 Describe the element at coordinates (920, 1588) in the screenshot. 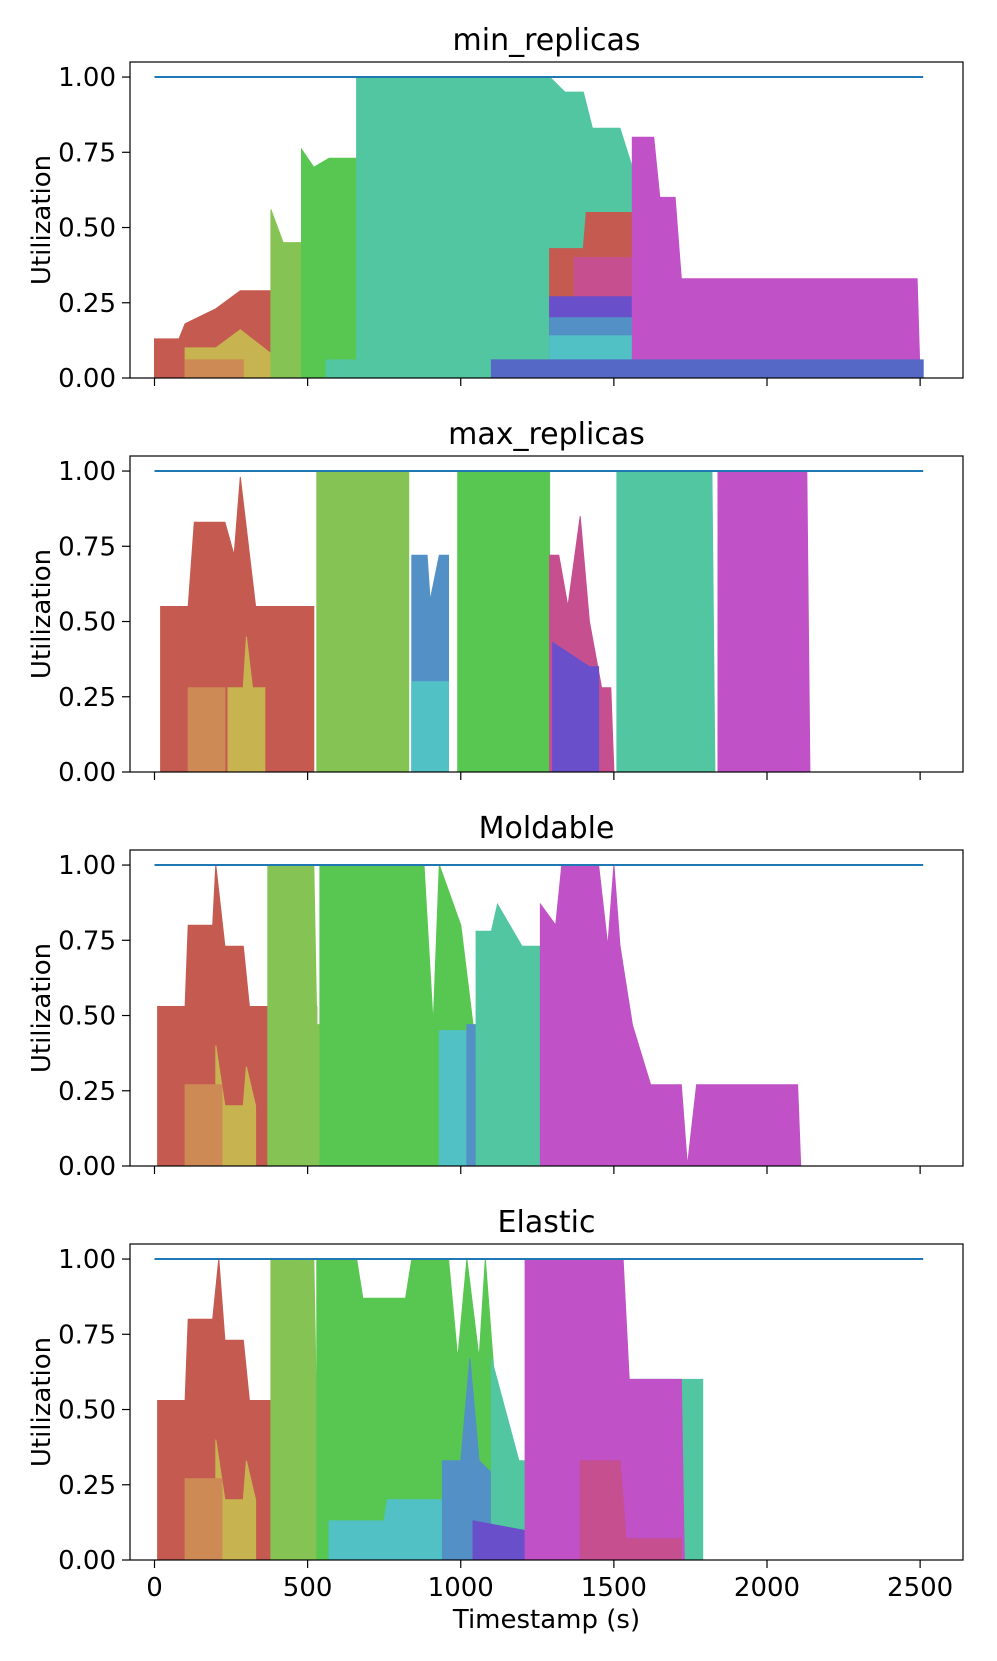

I see `x-tick-label: 2500` at that location.